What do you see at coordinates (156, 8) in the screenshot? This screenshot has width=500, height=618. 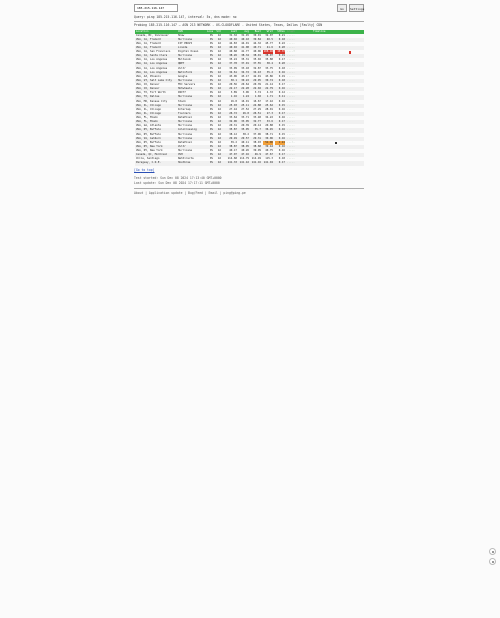 I see `target-host-input` at bounding box center [156, 8].